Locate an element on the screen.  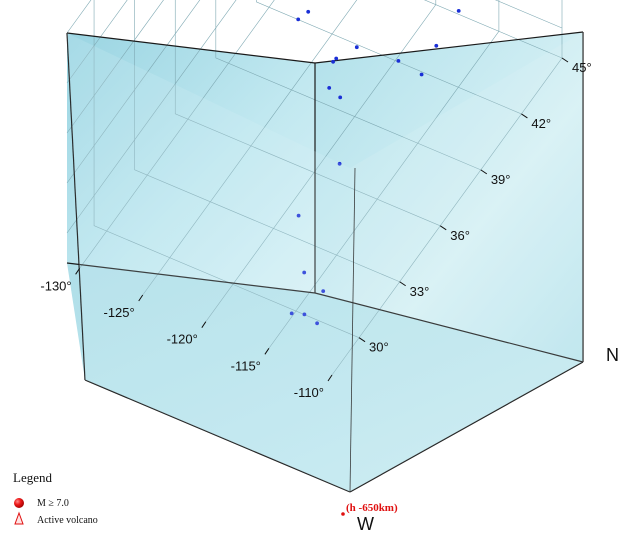
x-axis-ticks: -130° -125° -120° -115° -110° is located at coordinates (186, 334).